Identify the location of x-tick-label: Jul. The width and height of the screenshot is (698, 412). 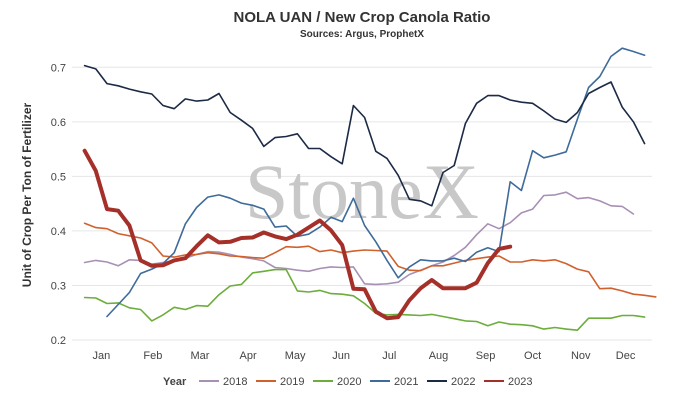
(389, 356).